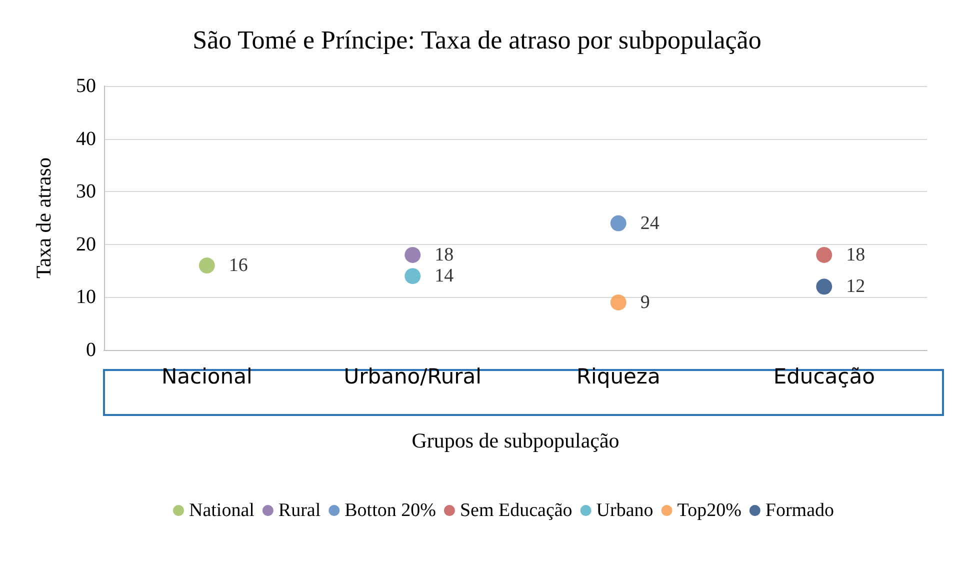  What do you see at coordinates (709, 510) in the screenshot?
I see `legend-label: Top20%` at bounding box center [709, 510].